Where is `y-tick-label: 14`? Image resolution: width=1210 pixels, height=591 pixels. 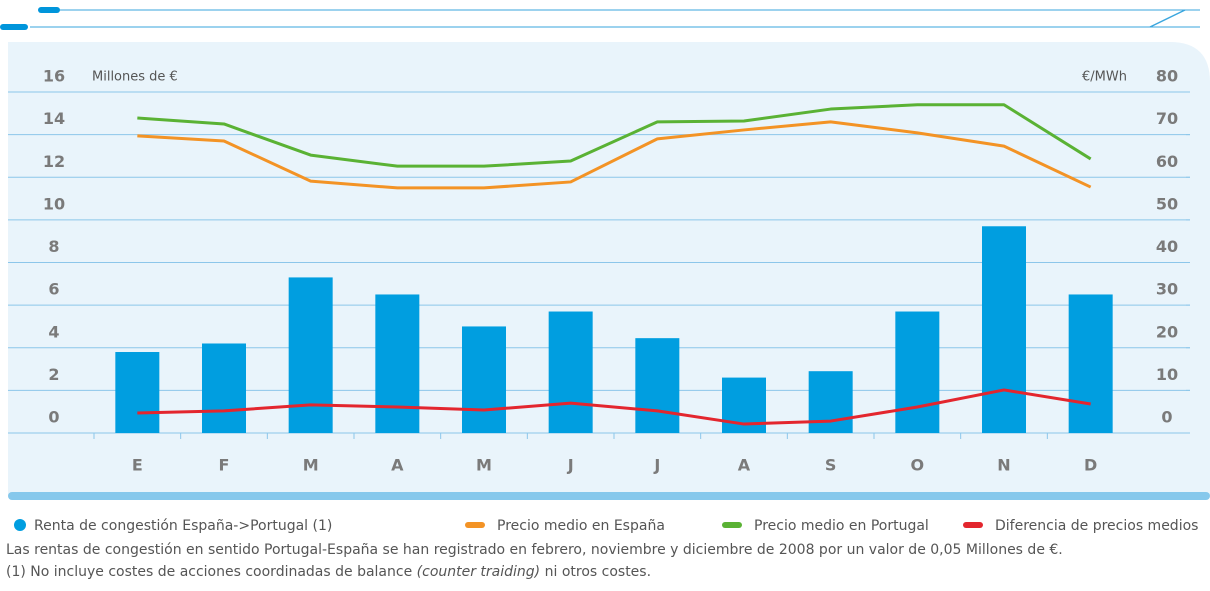
y-tick-label: 14 is located at coordinates (54, 118).